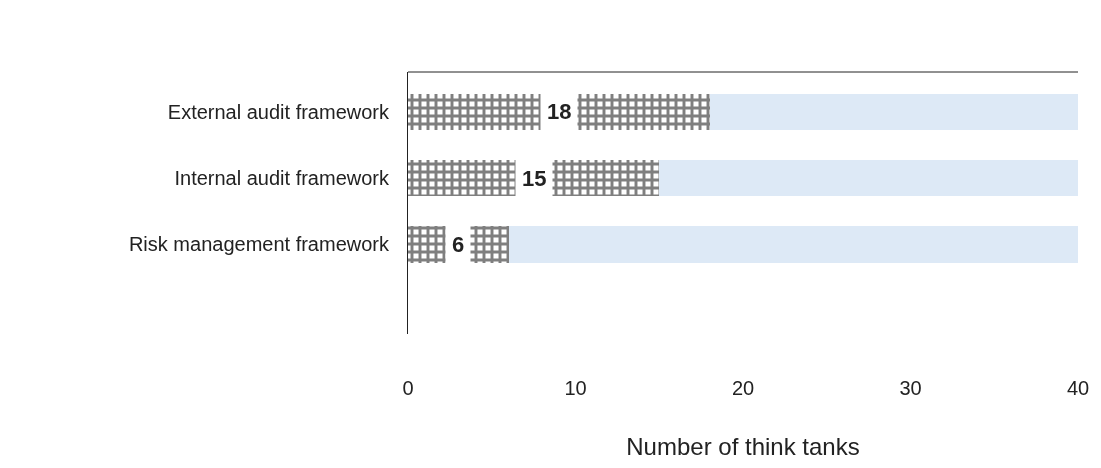 The width and height of the screenshot is (1101, 468). What do you see at coordinates (910, 388) in the screenshot?
I see `x-tick-label: 30` at bounding box center [910, 388].